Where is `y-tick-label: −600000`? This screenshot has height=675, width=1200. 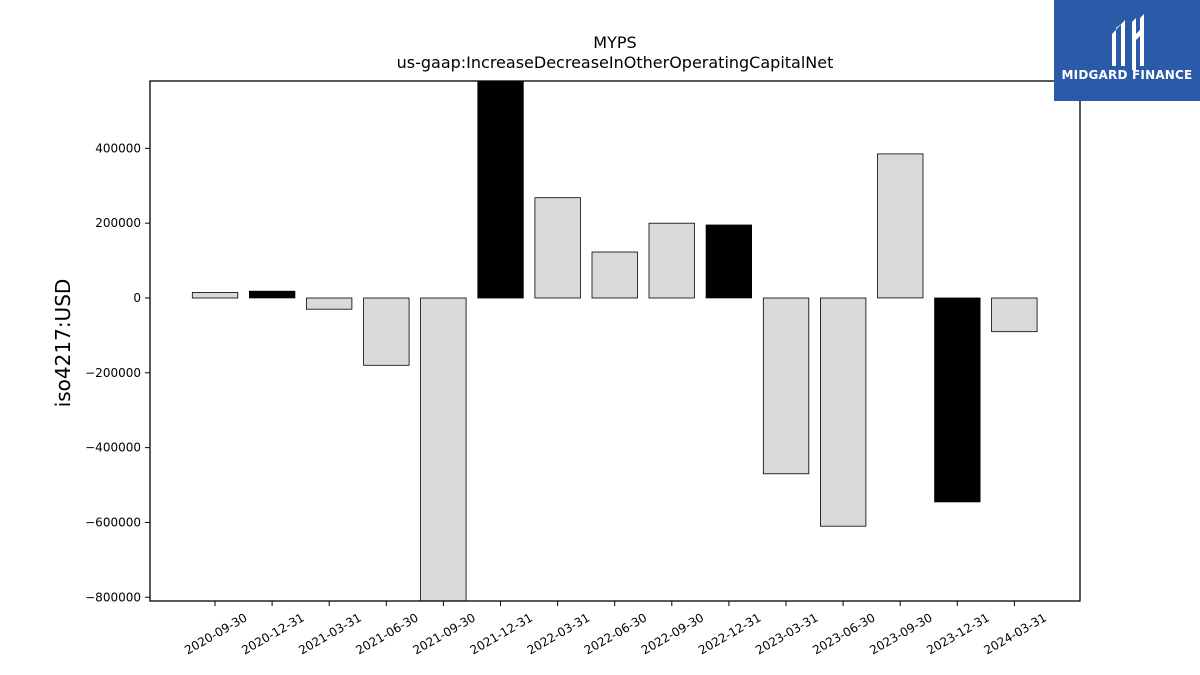 y-tick-label: −600000 is located at coordinates (113, 522).